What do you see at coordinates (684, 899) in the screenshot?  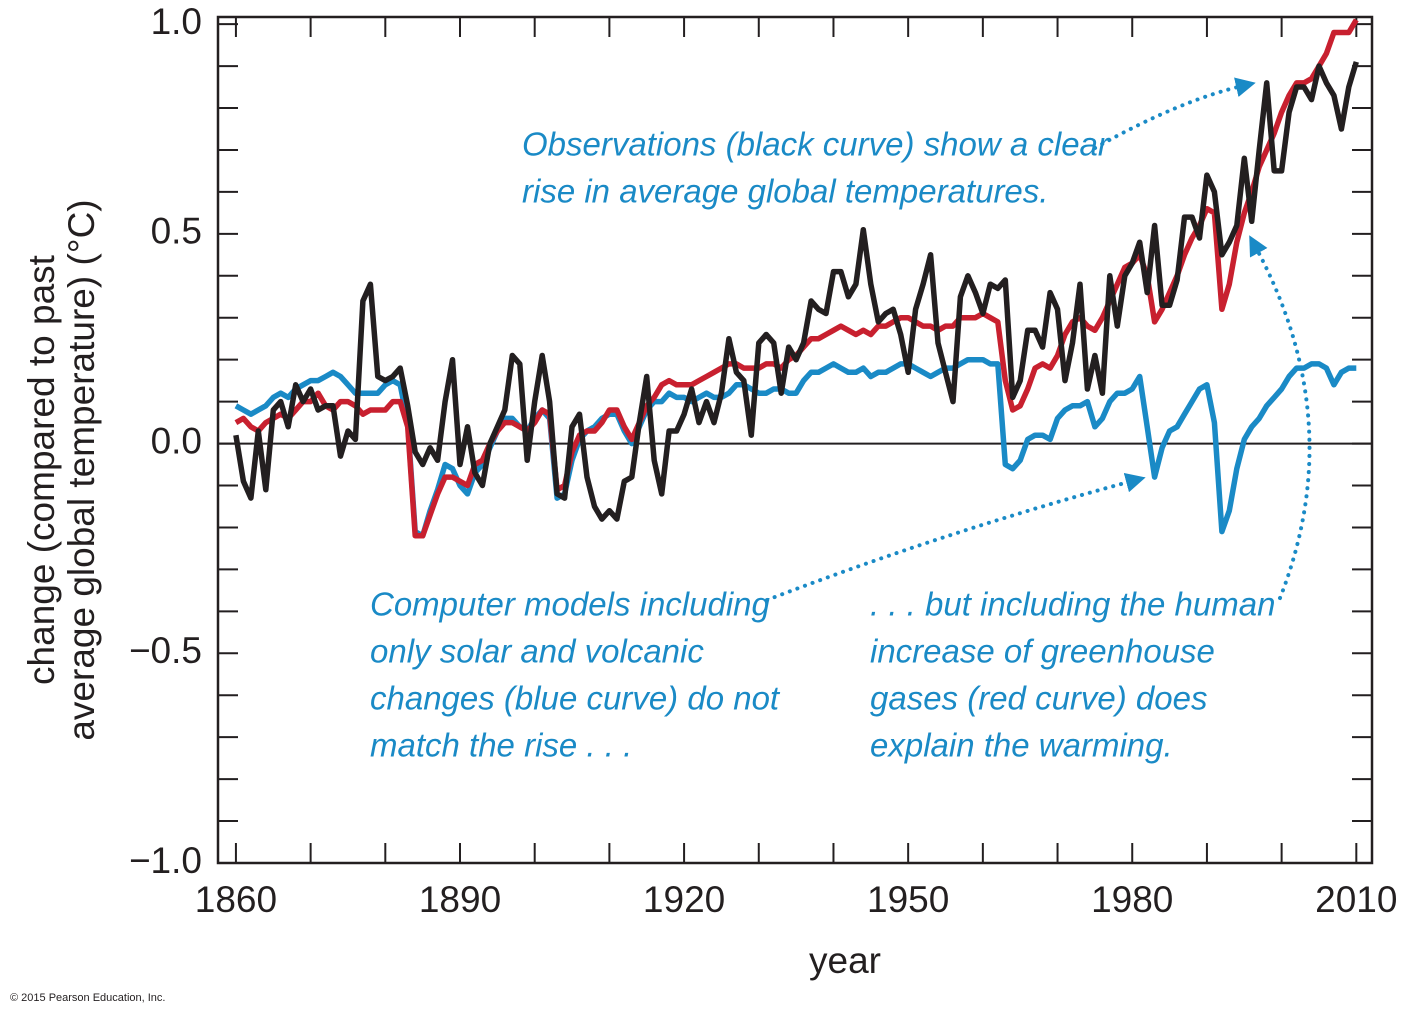 I see `x-tick-label: 1920` at bounding box center [684, 899].